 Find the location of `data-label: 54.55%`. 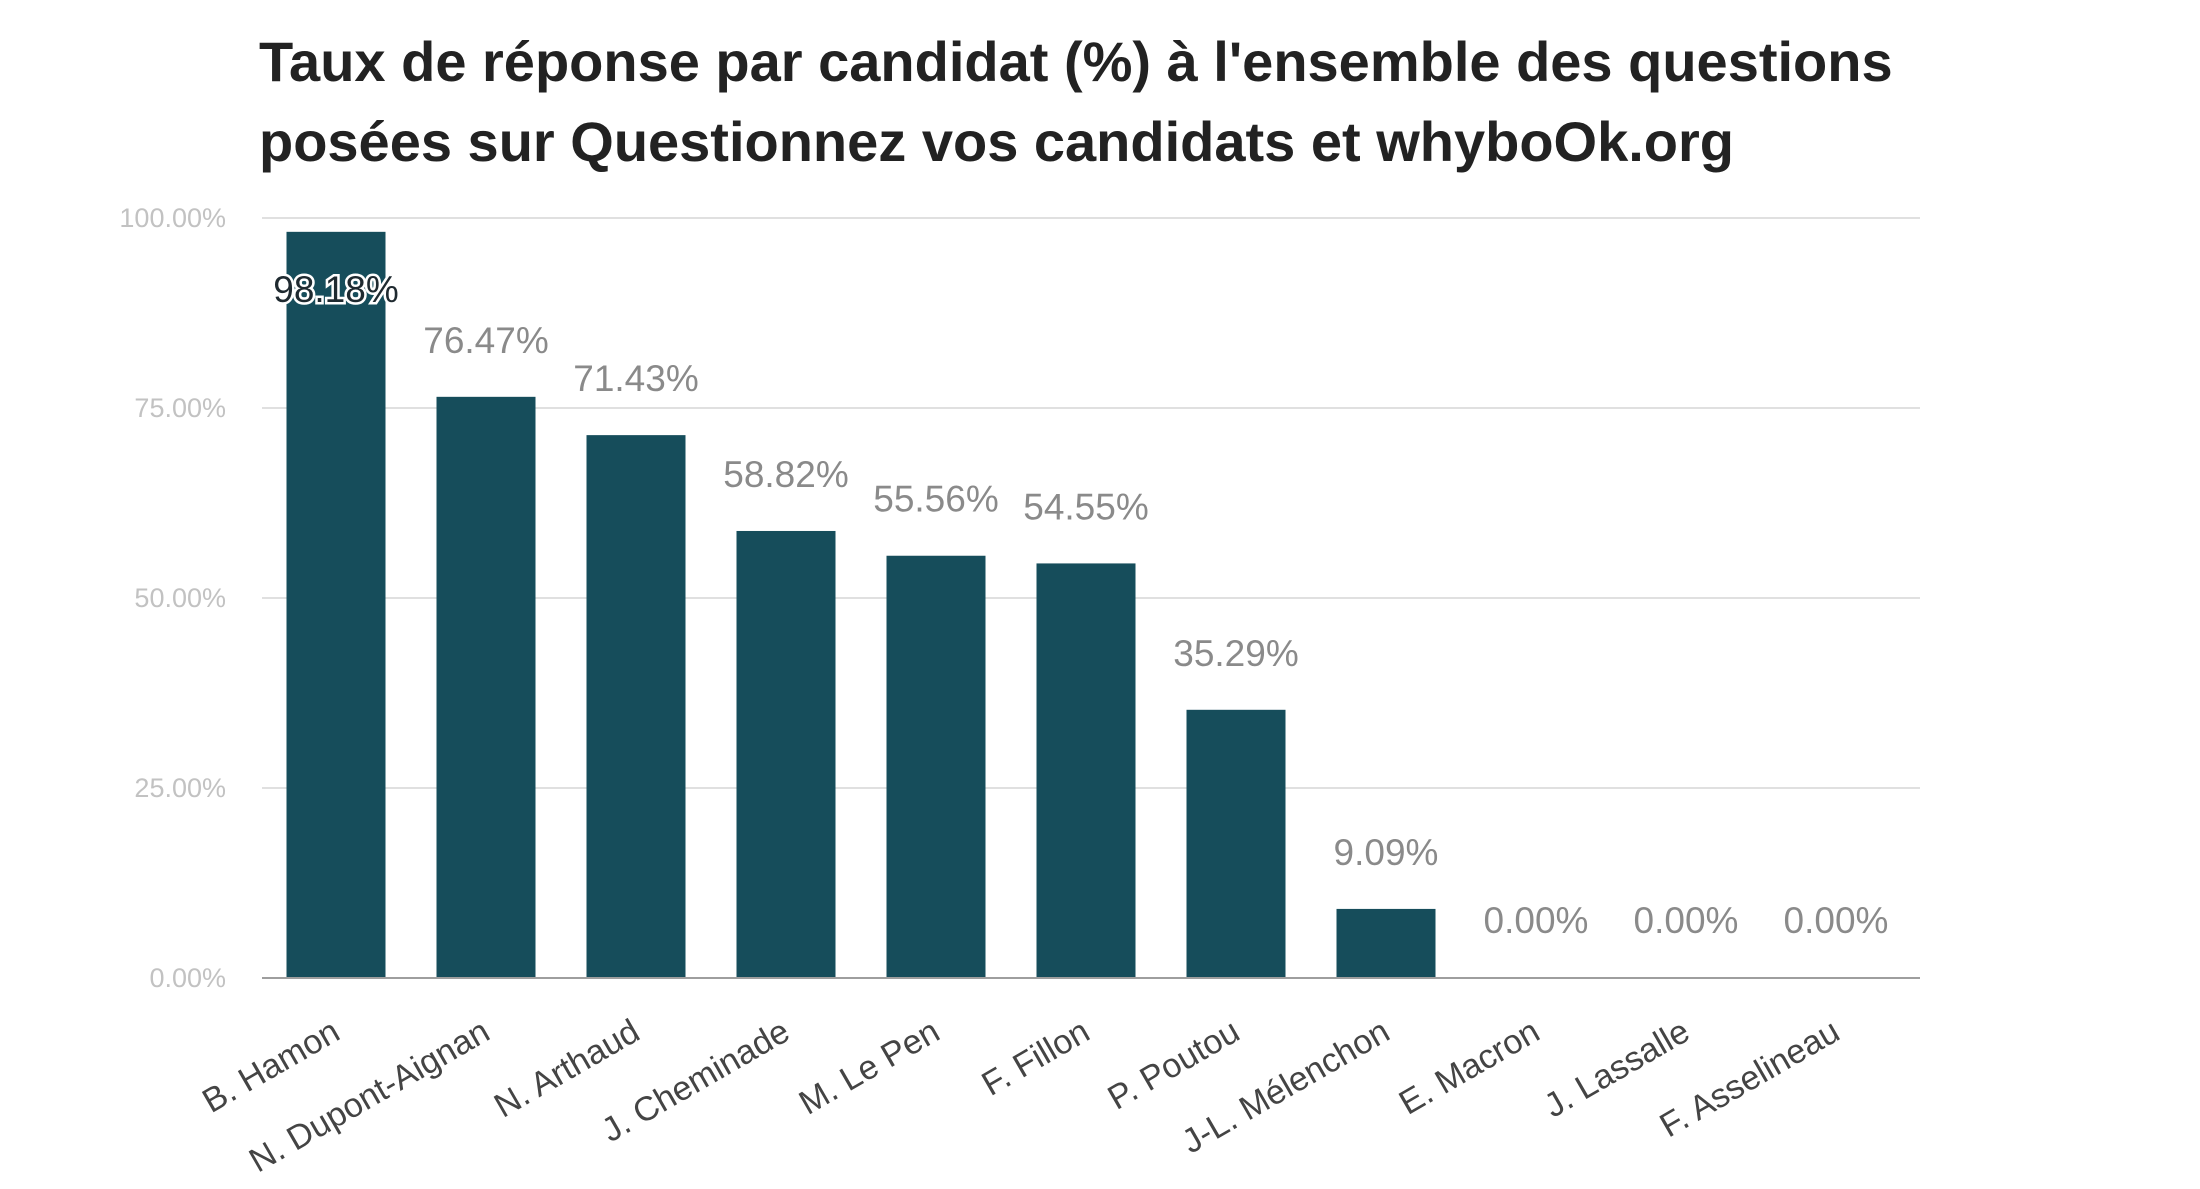

data-label: 54.55% is located at coordinates (1086, 506).